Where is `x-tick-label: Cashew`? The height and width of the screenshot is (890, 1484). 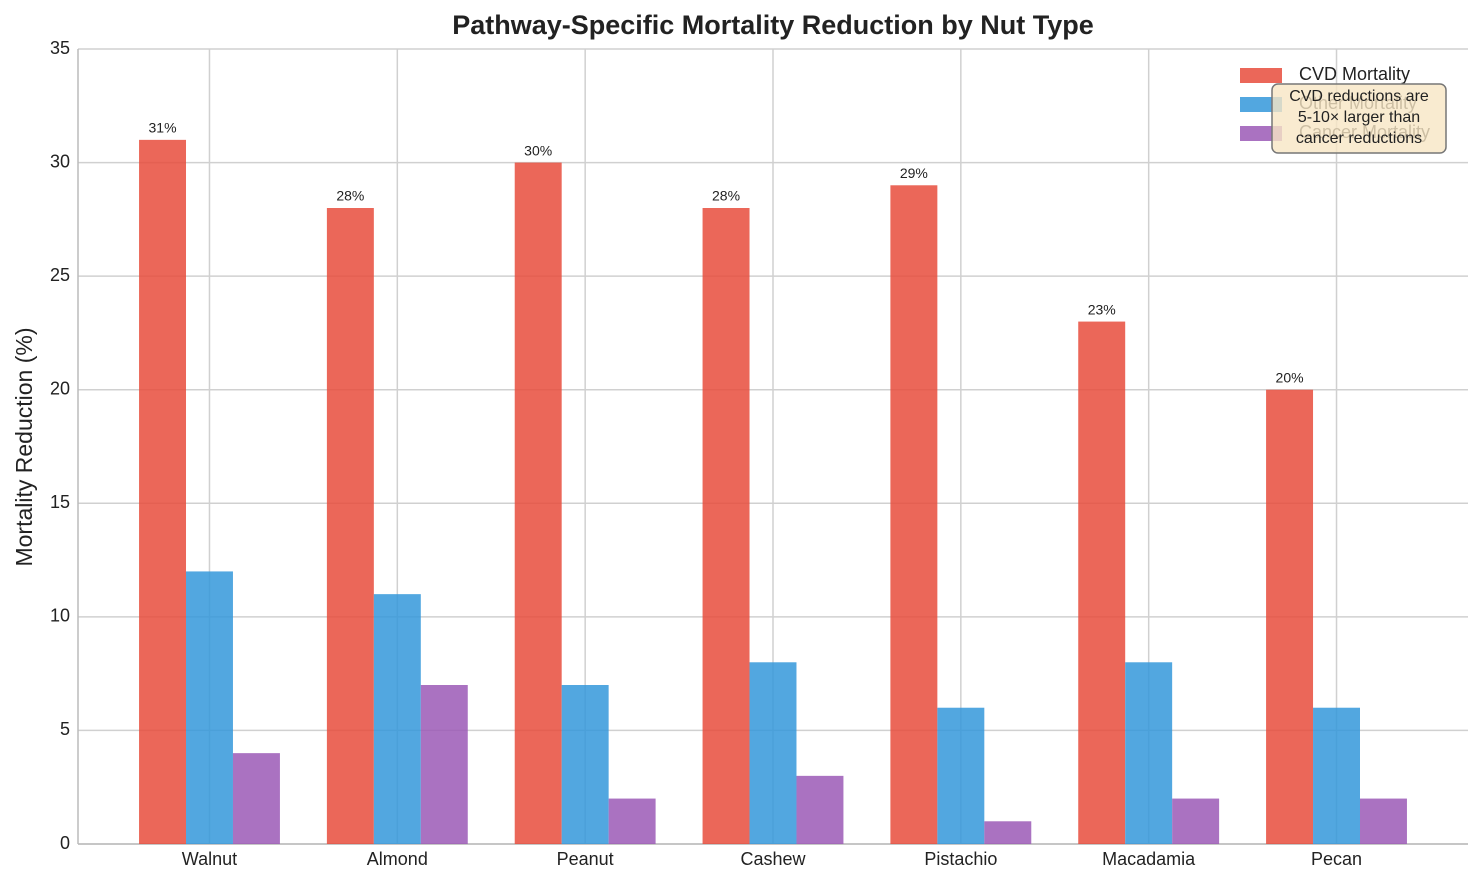 x-tick-label: Cashew is located at coordinates (773, 859).